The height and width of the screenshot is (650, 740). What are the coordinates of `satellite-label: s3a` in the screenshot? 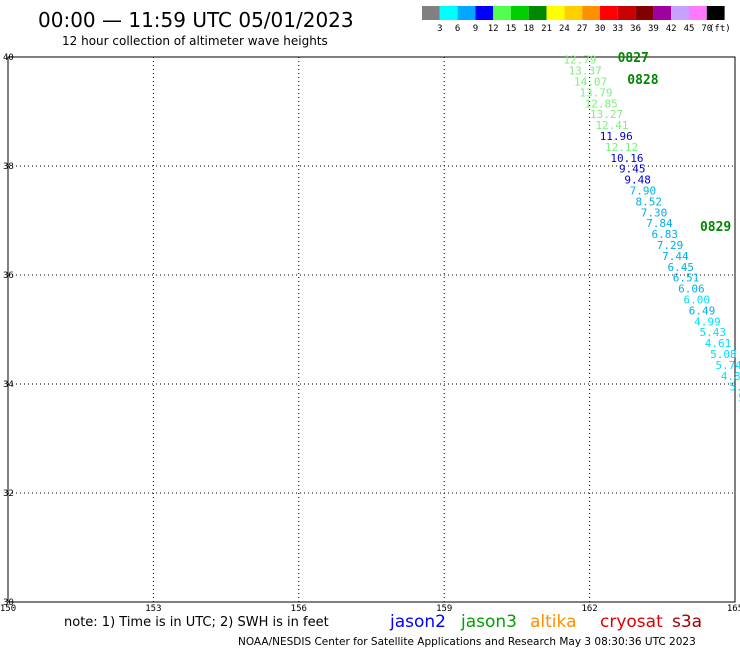 It's located at (687, 622).